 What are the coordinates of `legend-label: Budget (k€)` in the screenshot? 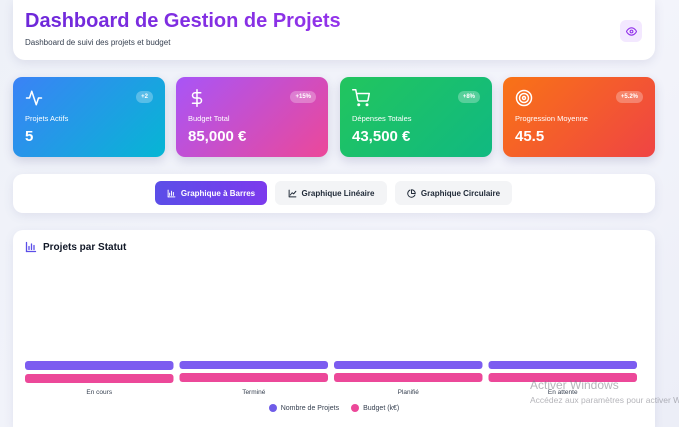 It's located at (381, 408).